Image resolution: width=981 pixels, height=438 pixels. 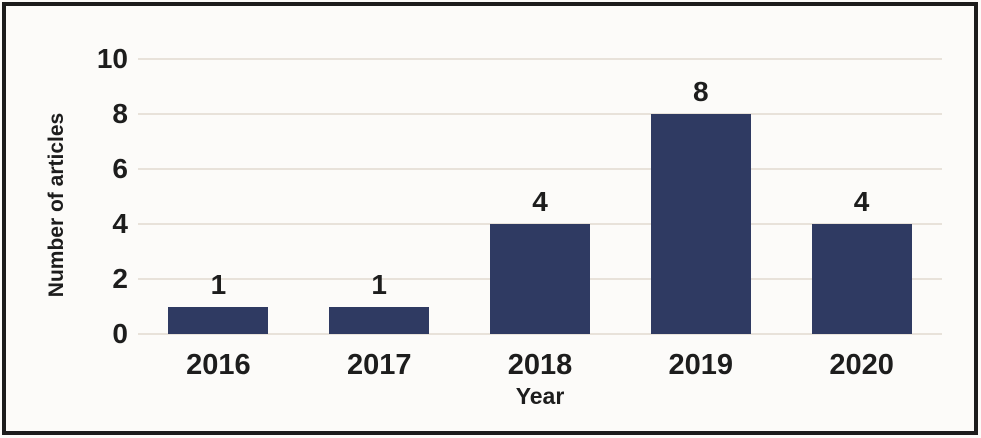 What do you see at coordinates (218, 365) in the screenshot?
I see `x-tick-label-2016: 2016` at bounding box center [218, 365].